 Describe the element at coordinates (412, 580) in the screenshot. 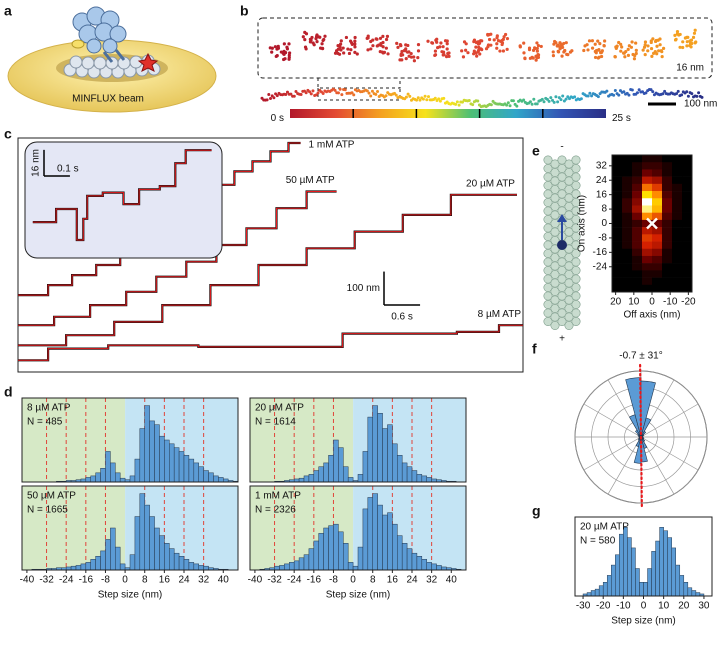

I see `x-tick-label: 24` at that location.